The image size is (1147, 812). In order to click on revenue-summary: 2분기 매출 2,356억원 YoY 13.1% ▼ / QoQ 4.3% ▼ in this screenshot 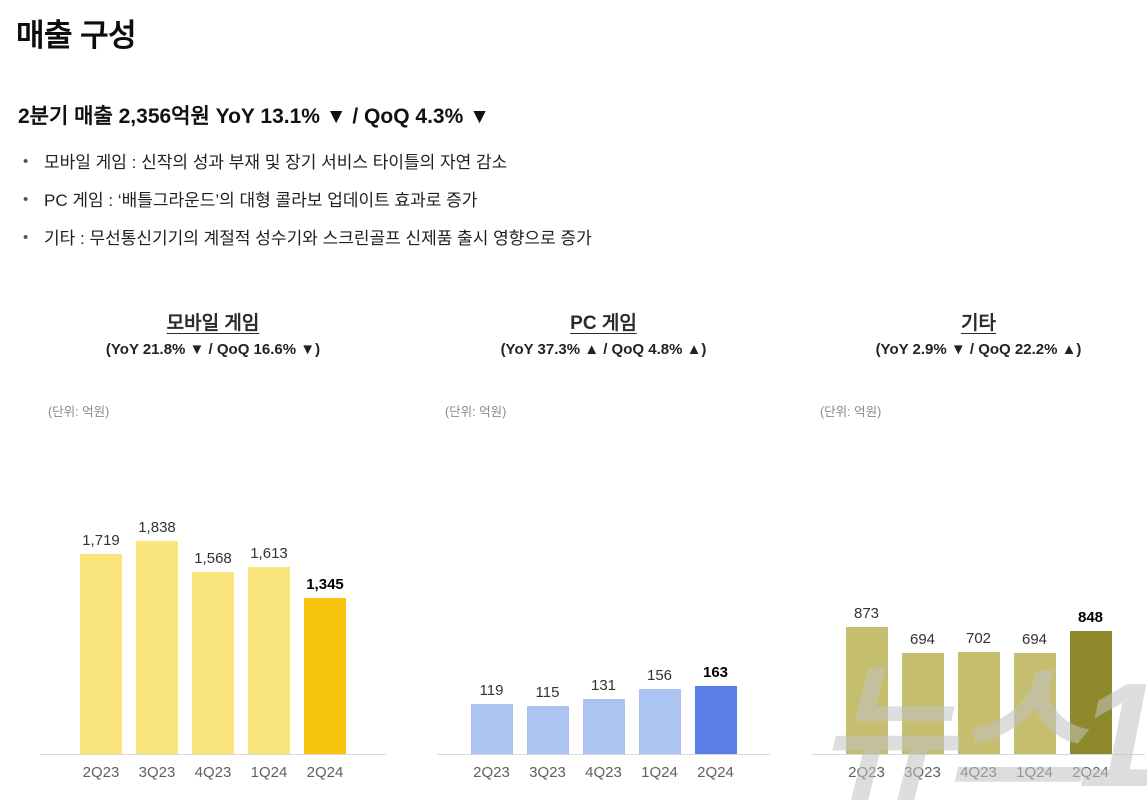, I will do `click(254, 116)`.